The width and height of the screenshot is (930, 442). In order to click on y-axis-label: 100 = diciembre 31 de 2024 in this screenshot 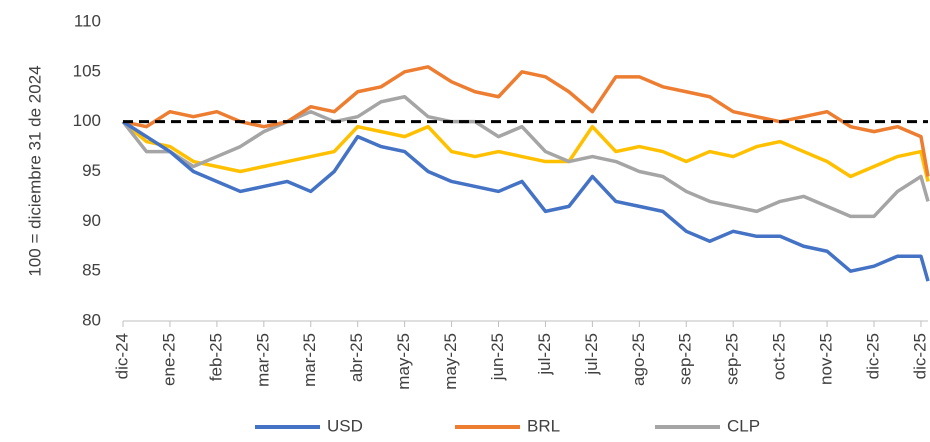, I will do `click(34, 170)`.